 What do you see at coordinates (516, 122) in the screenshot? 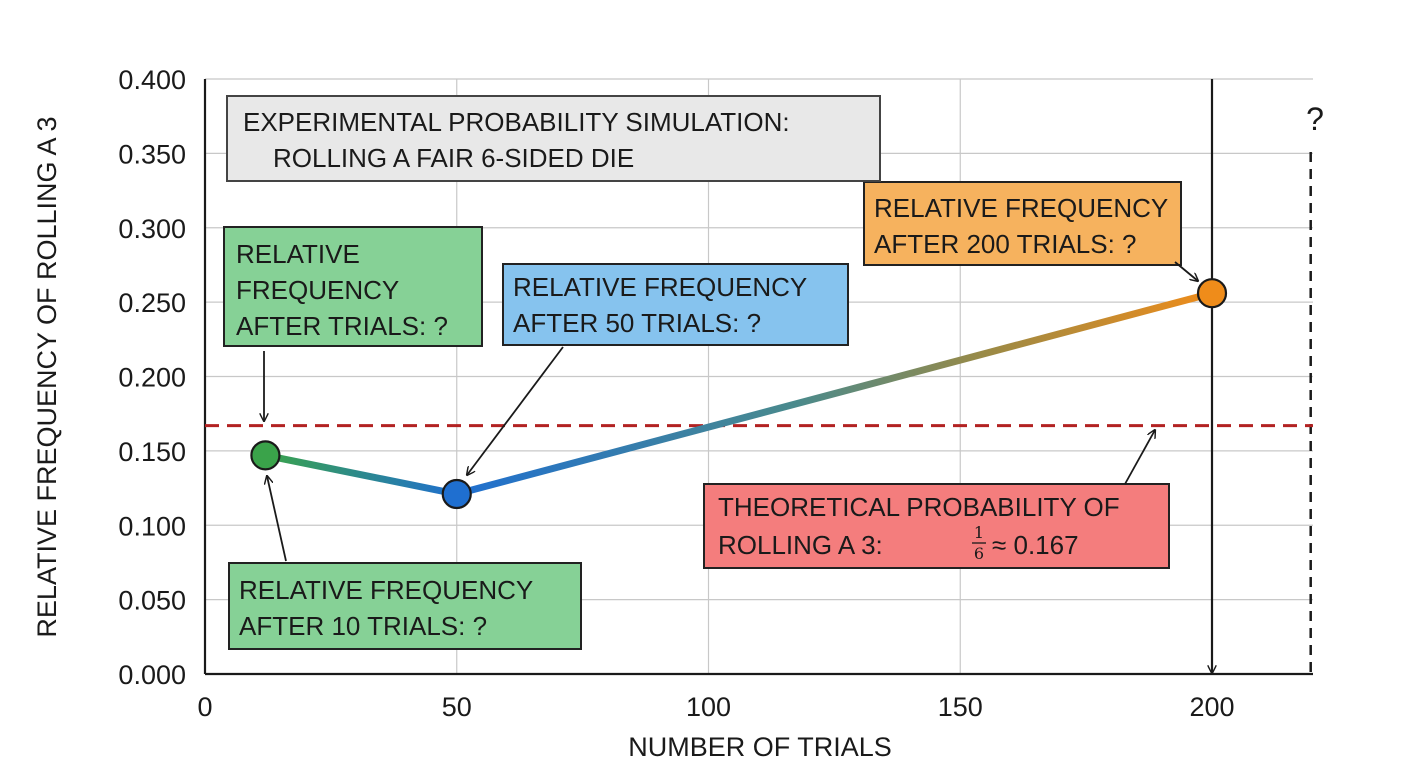
I see `chart-title: EXPERIMENTAL PROBABILITY SIMULATION:` at bounding box center [516, 122].